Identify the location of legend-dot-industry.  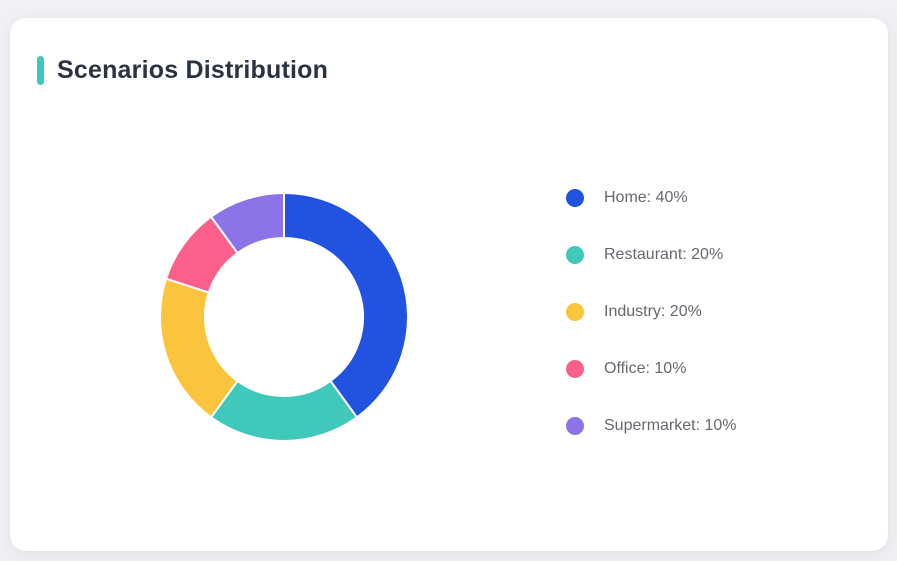
(575, 312).